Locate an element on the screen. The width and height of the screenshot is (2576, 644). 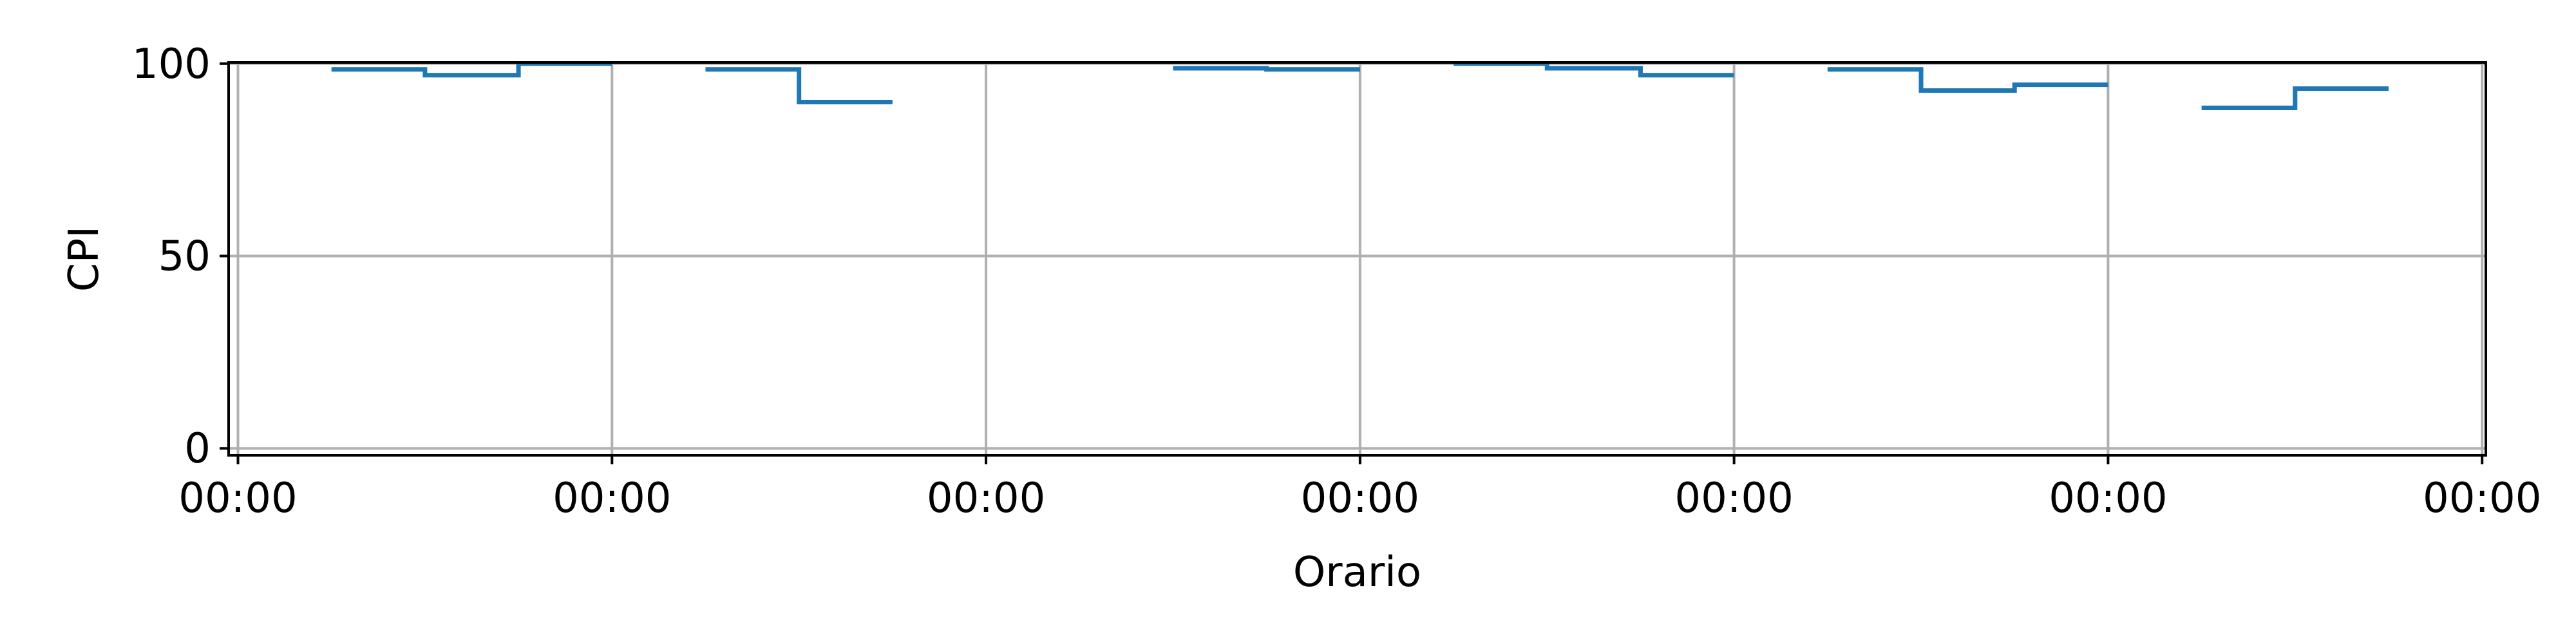
y-axis-label: CPI is located at coordinates (84, 259).